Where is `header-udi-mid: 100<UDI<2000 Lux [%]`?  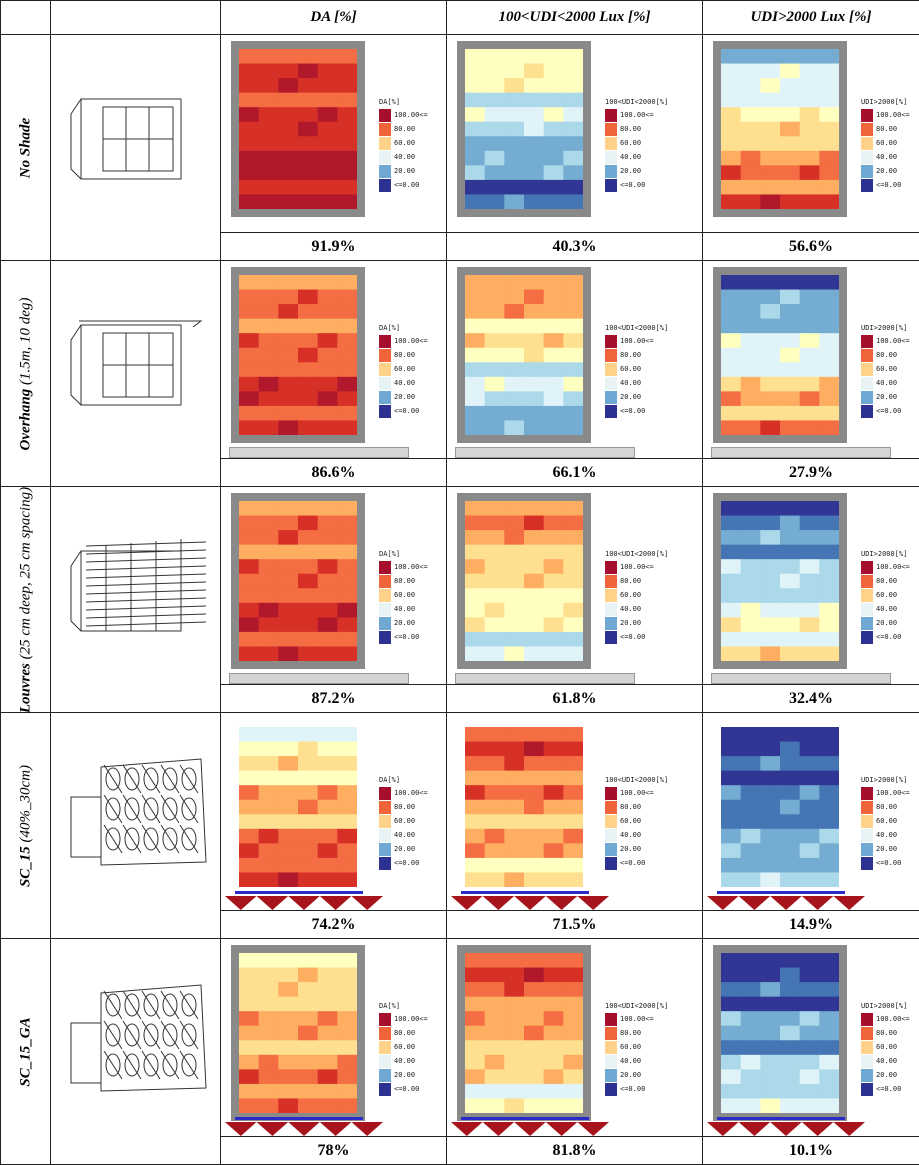
header-udi-mid: 100<UDI<2000 Lux [%] is located at coordinates (575, 18).